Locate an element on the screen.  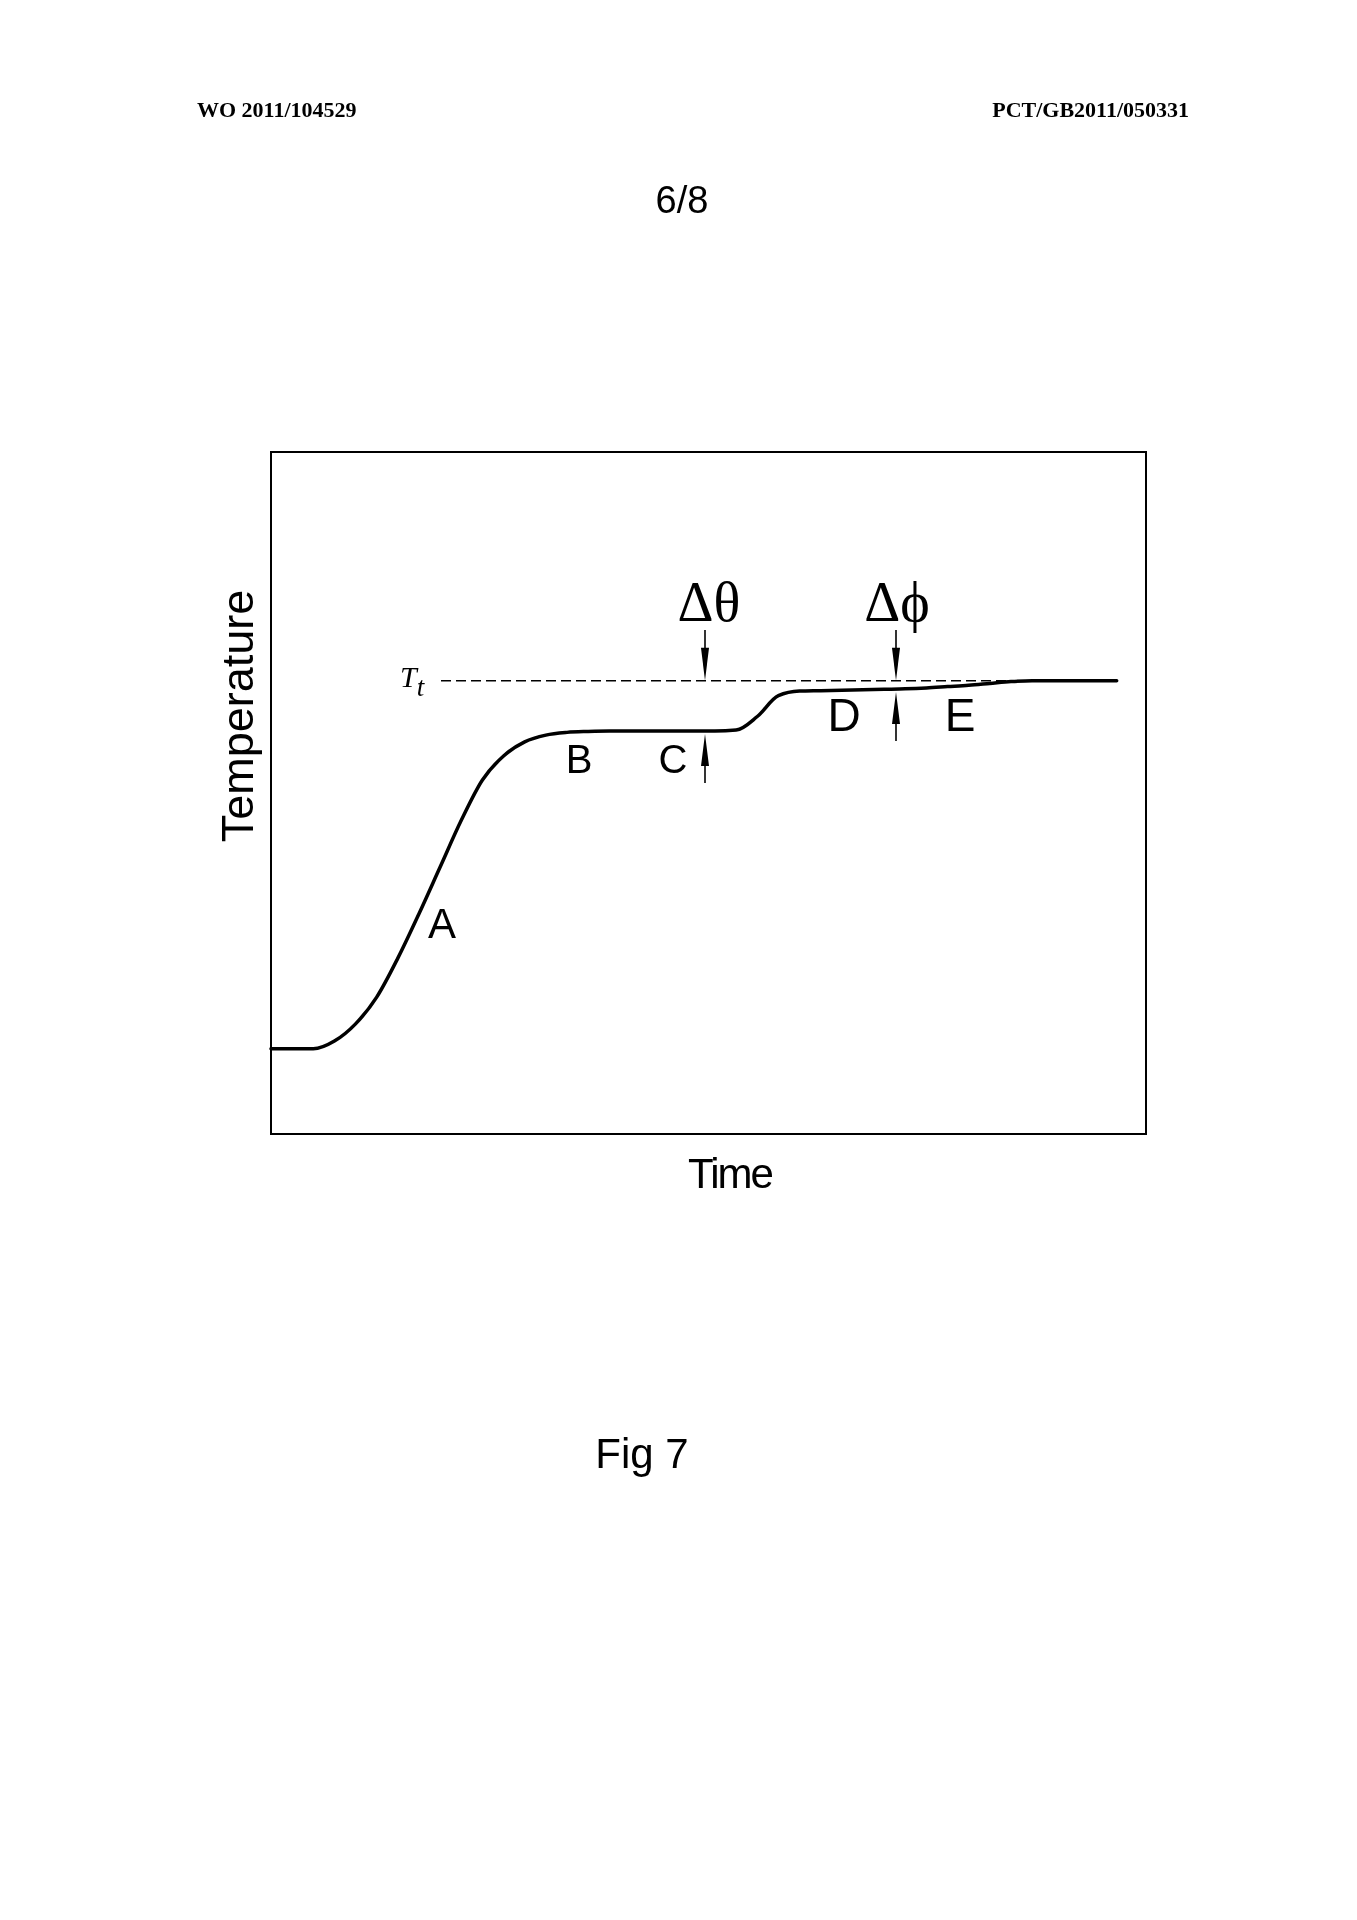
text: 6/8 is located at coordinates (682, 200).